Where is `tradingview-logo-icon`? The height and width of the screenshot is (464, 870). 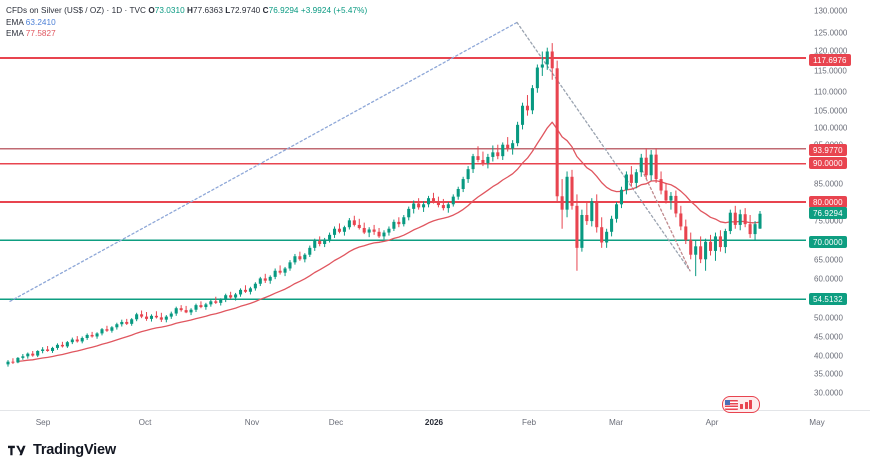
tradingview-logo-icon is located at coordinates (17, 450).